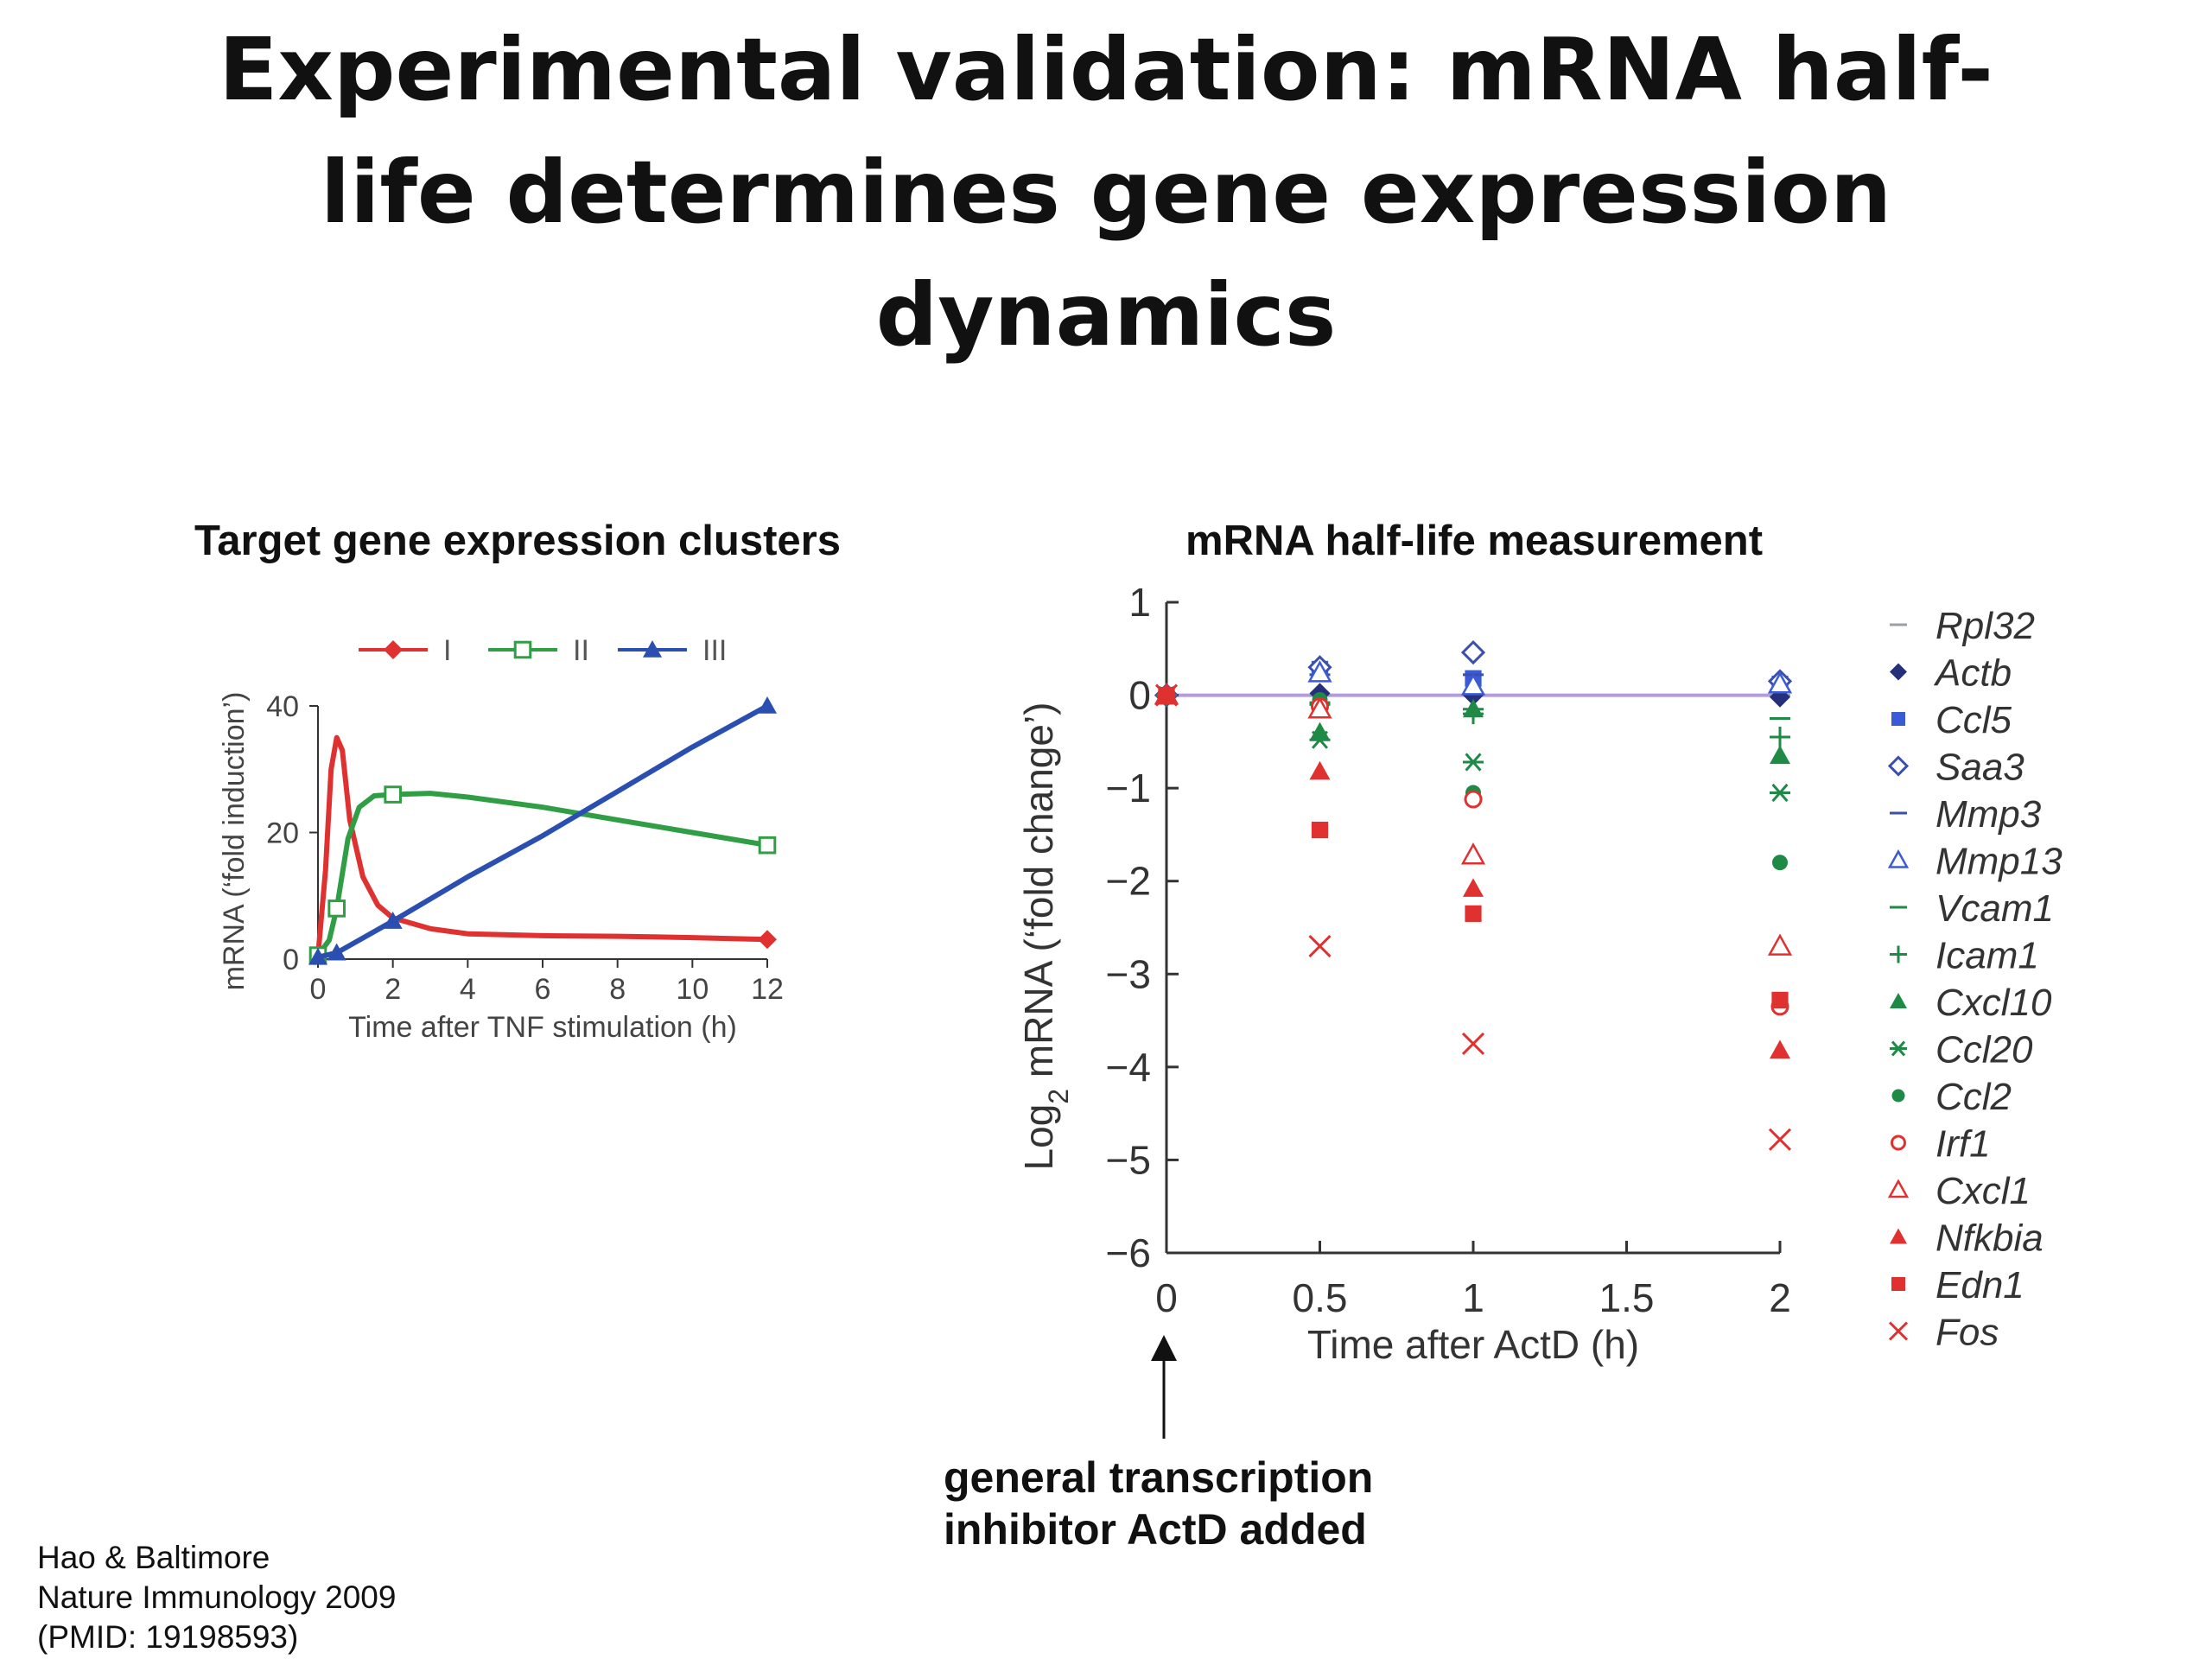 The height and width of the screenshot is (1659, 2212). What do you see at coordinates (1972, 673) in the screenshot?
I see `right-legend-label: Actb` at bounding box center [1972, 673].